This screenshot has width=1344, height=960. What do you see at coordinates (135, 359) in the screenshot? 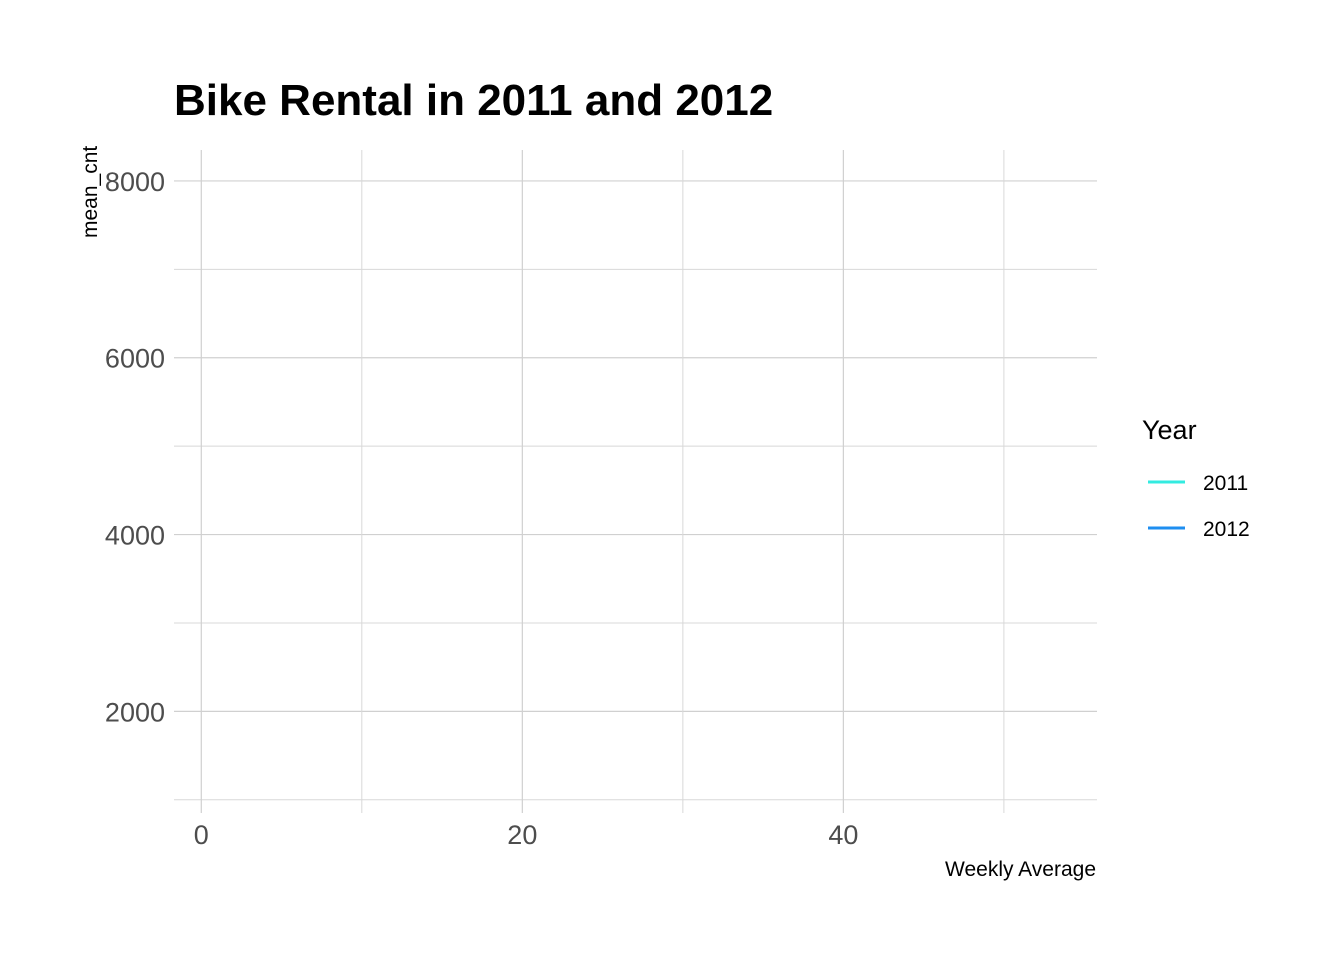
I see `y-tick-label: 6000` at bounding box center [135, 359].